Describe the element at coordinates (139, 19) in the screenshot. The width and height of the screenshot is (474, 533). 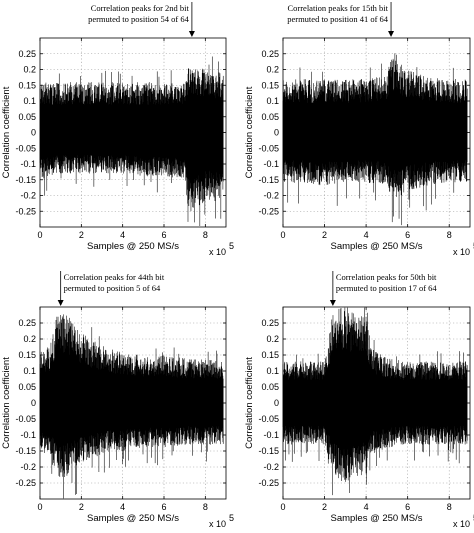
I see `annotation-line-2: permuted to position 54 of 64` at that location.